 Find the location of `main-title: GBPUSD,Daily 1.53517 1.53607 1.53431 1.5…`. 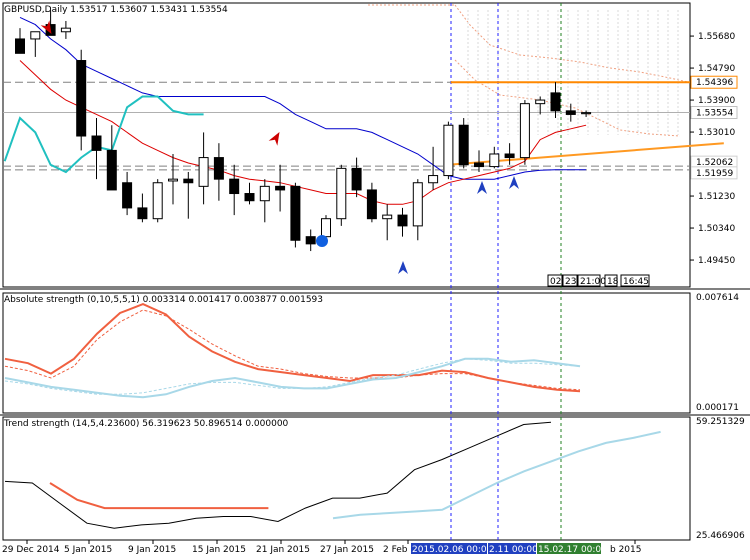

main-title: GBPUSD,Daily 1.53517 1.53607 1.53431 1.5… is located at coordinates (116, 10).